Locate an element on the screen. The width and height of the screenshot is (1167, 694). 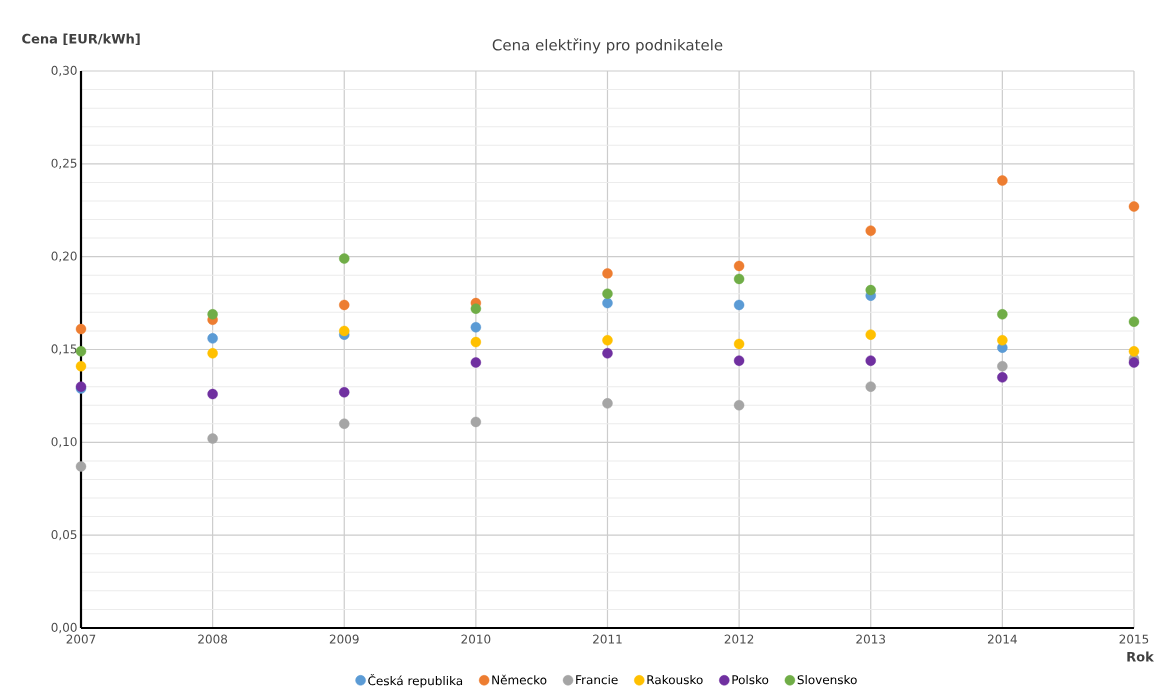
x-tick-label: 2011 is located at coordinates (607, 639).